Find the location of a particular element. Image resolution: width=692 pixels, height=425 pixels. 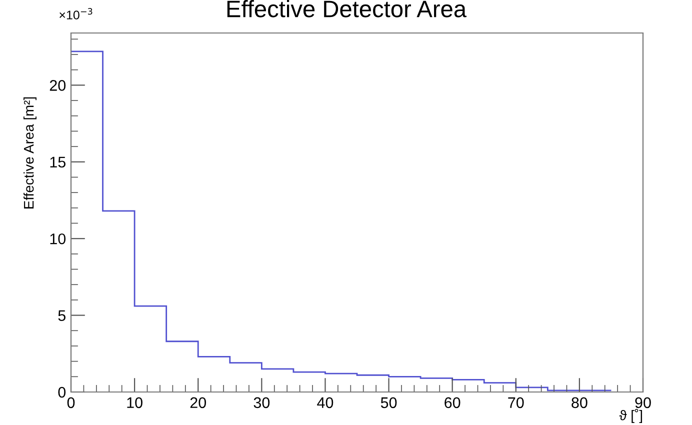

x-tick-label: 20 is located at coordinates (198, 402).